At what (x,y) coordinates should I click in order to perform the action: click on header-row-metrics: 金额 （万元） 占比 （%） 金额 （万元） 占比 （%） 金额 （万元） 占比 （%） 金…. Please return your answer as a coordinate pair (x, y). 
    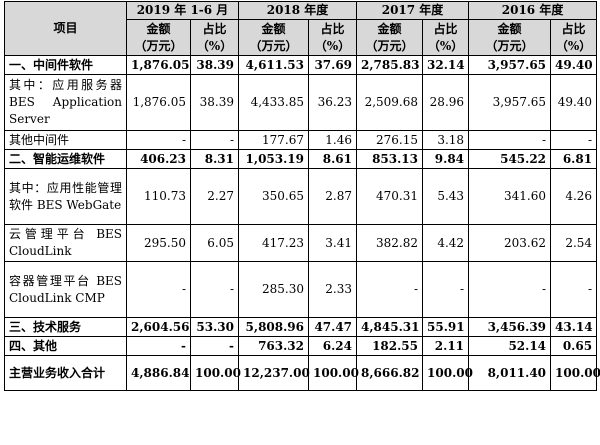
    Looking at the image, I should click on (301, 37).